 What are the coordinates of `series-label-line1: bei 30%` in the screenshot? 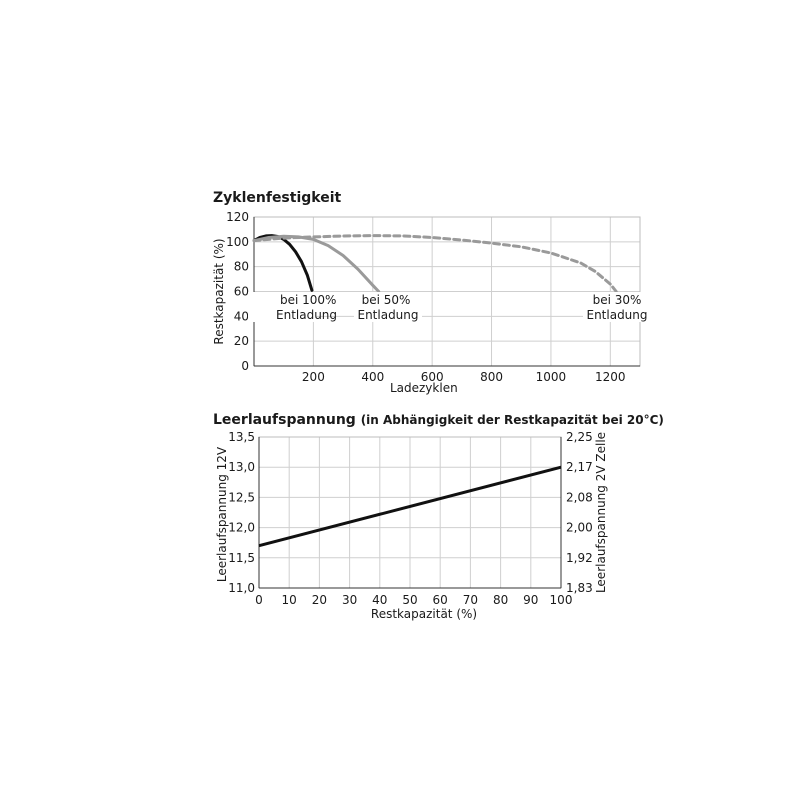 It's located at (617, 300).